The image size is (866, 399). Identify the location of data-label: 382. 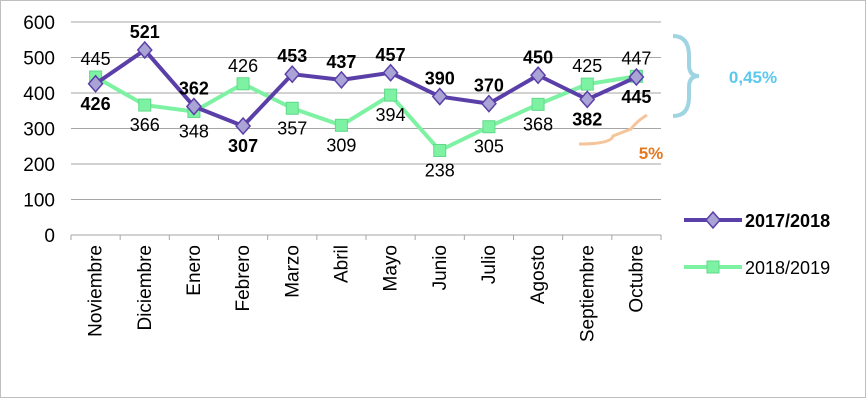
(587, 119).